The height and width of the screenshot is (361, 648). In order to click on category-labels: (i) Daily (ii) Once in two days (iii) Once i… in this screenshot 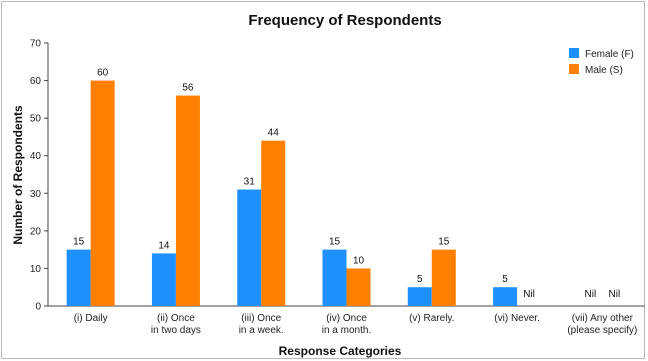, I will do `click(356, 324)`.